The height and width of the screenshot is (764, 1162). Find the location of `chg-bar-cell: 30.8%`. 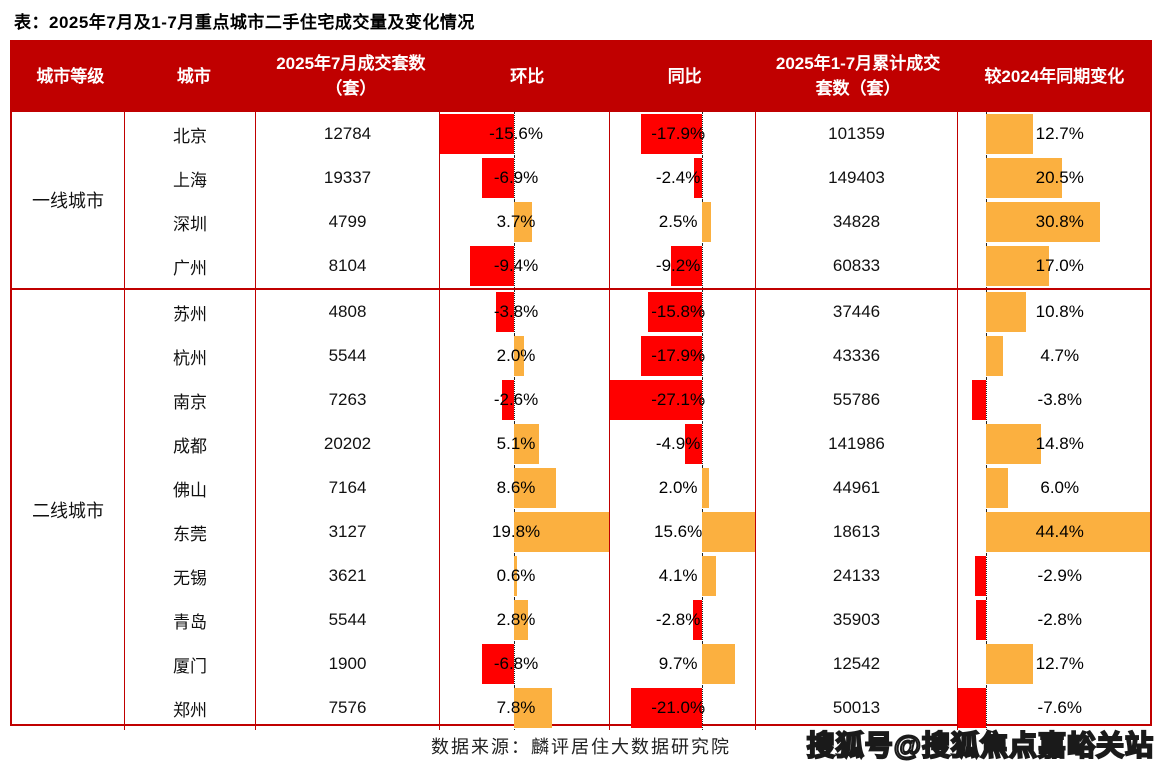

chg-bar-cell: 30.8% is located at coordinates (1054, 222).